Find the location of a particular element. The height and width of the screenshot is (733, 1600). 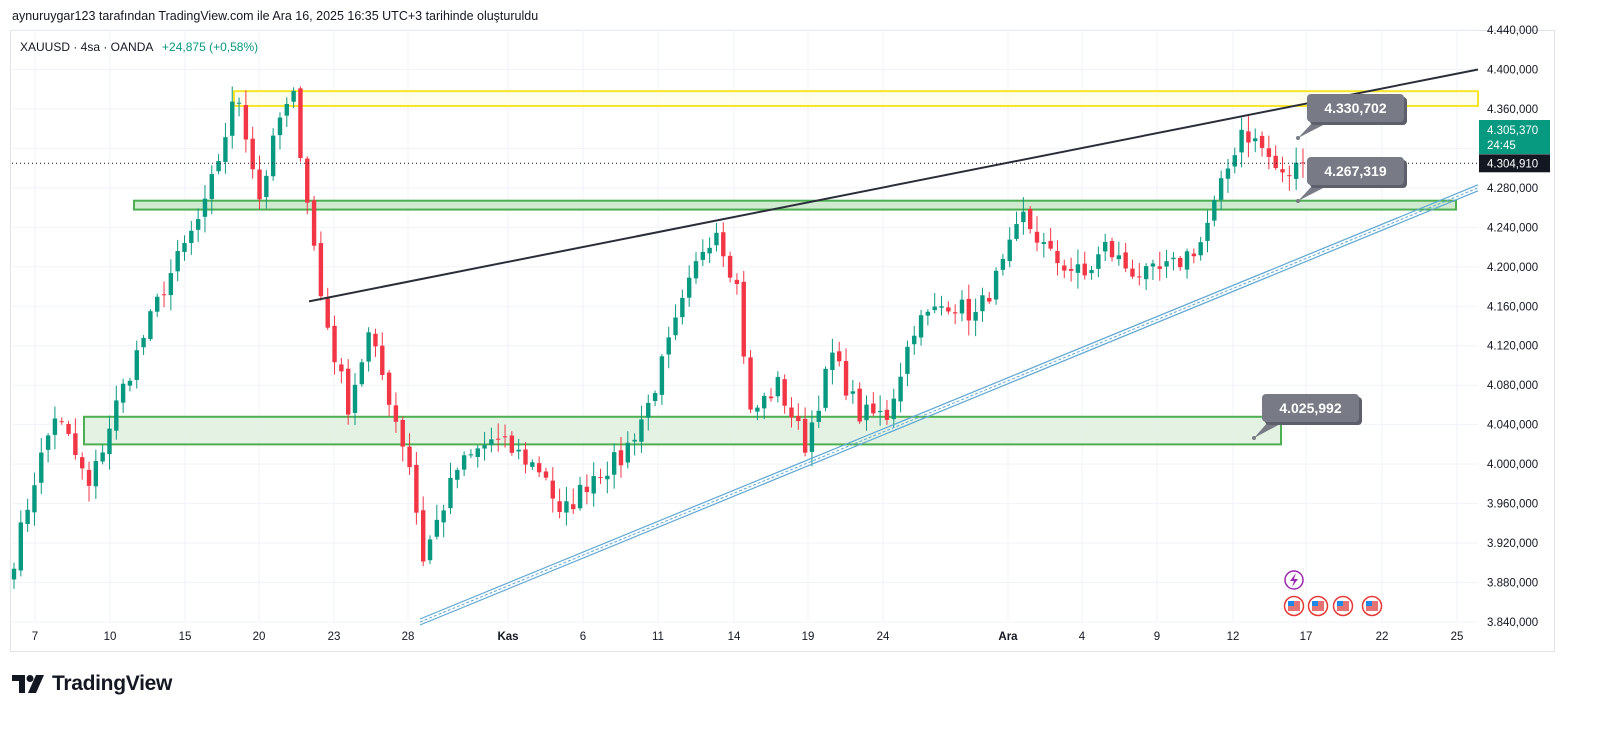

price-tick-label: 3.960,000 is located at coordinates (1512, 505).